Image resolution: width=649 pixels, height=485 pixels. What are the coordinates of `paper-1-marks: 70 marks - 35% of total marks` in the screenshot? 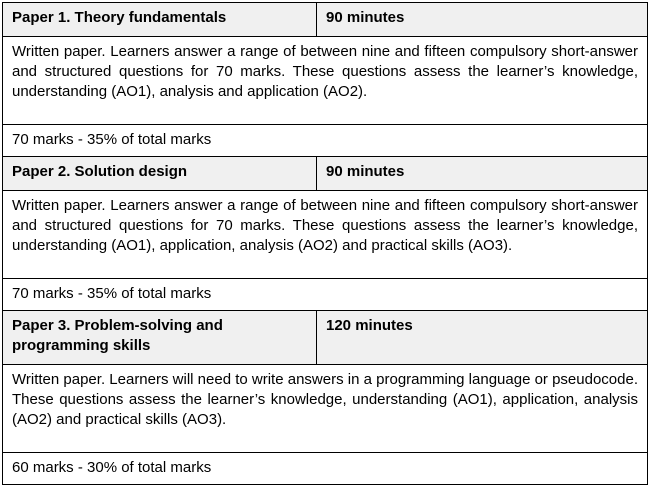 It's located at (325, 140).